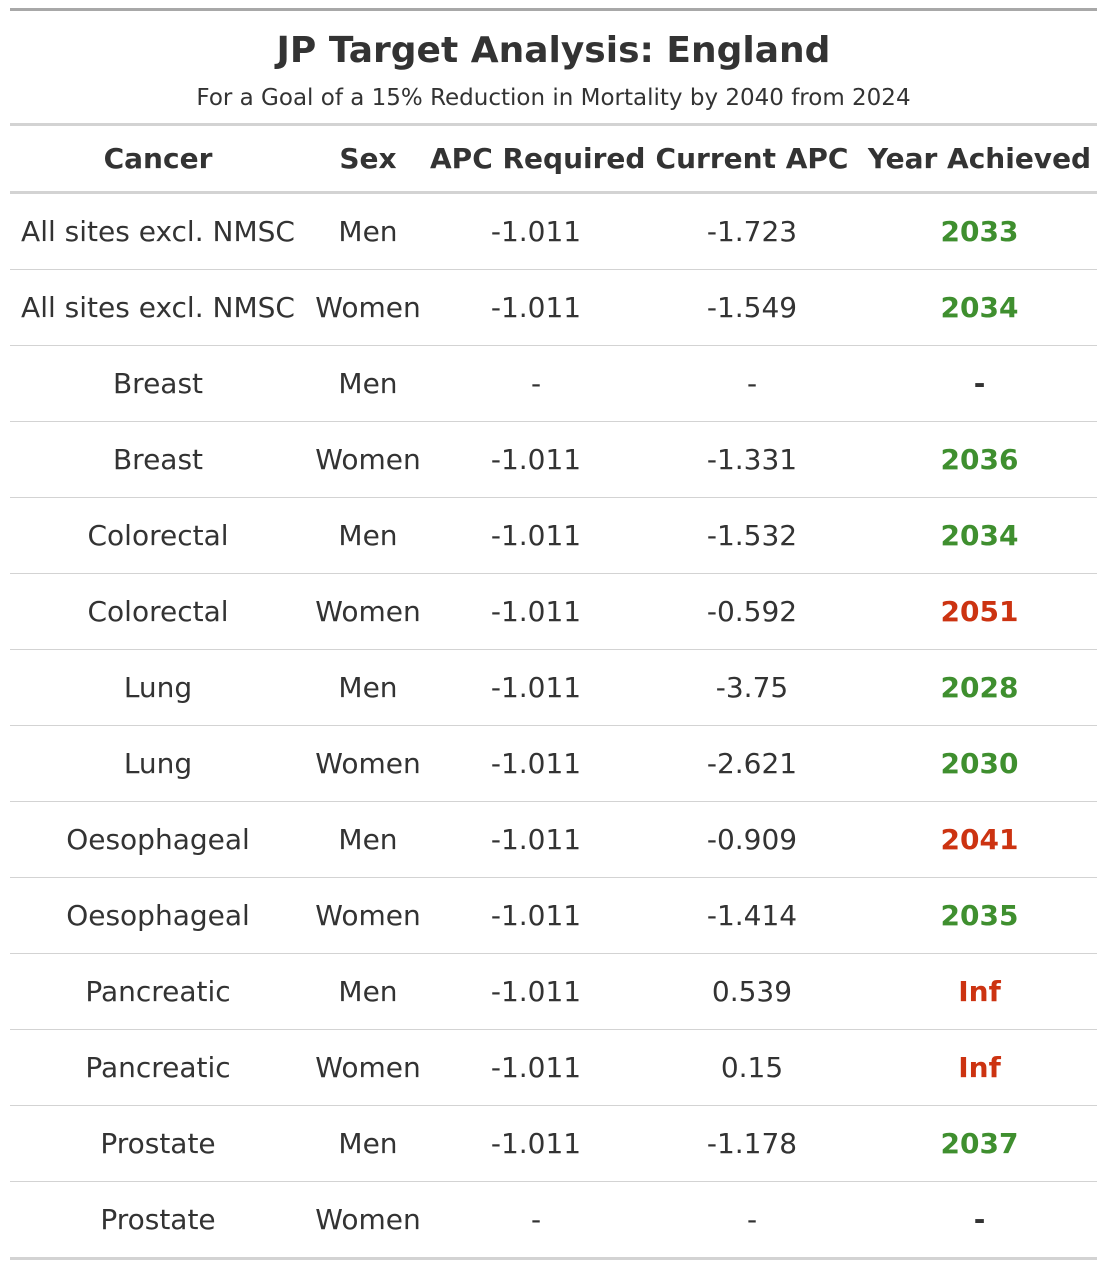 The height and width of the screenshot is (1280, 1106). Describe the element at coordinates (752, 687) in the screenshot. I see `current-apc-cell: -3.75` at that location.